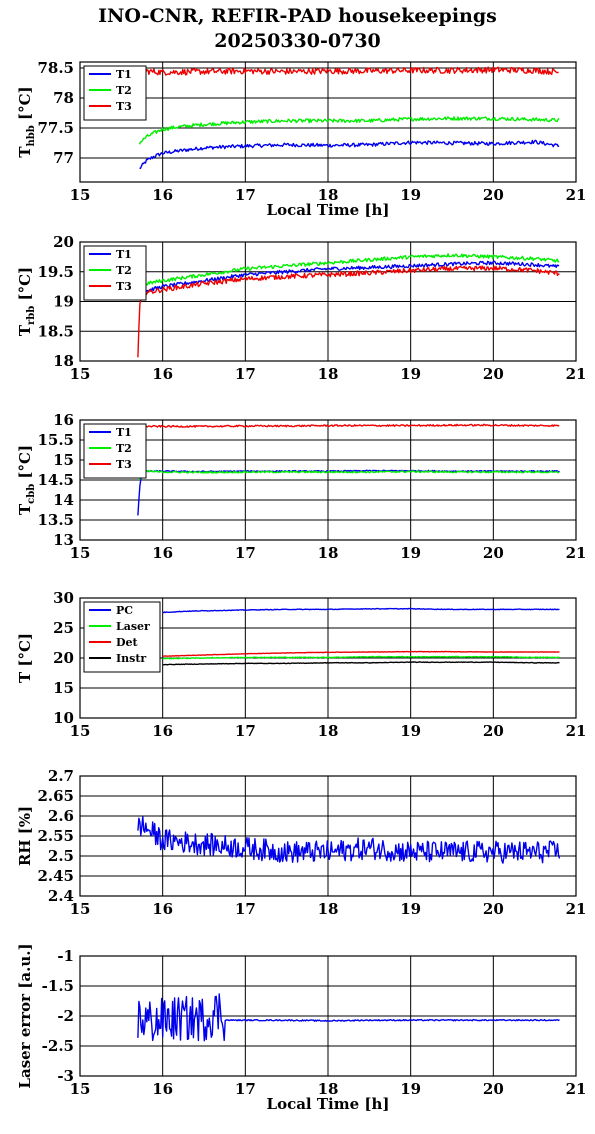 Image resolution: width=595 pixels, height=1134 pixels. Describe the element at coordinates (63, 540) in the screenshot. I see `y-tick-label: 13` at that location.